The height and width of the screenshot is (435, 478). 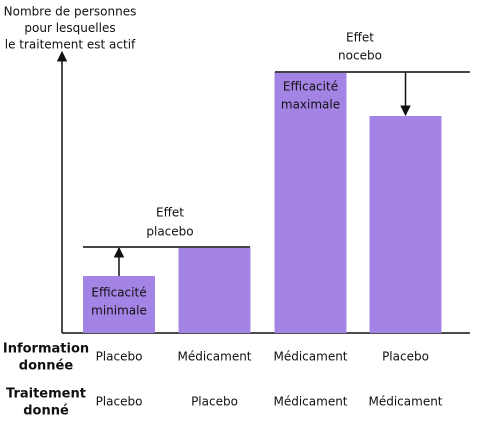 I want to click on y-axis-label: le traitement est actif, so click(x=70, y=45).